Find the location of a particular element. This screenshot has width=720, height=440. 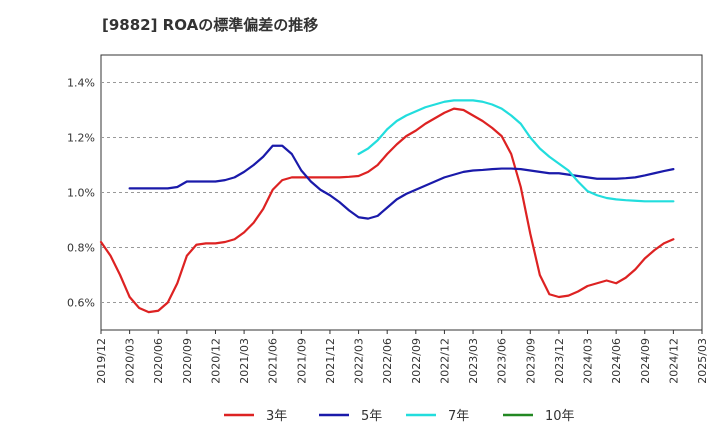

legend-label: 7年 is located at coordinates (458, 416).